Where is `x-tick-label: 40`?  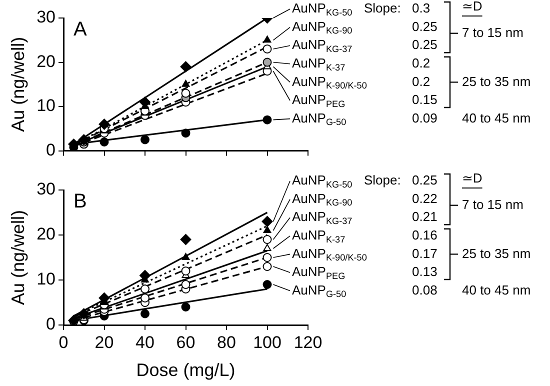
x-tick-label: 40 is located at coordinates (145, 342).